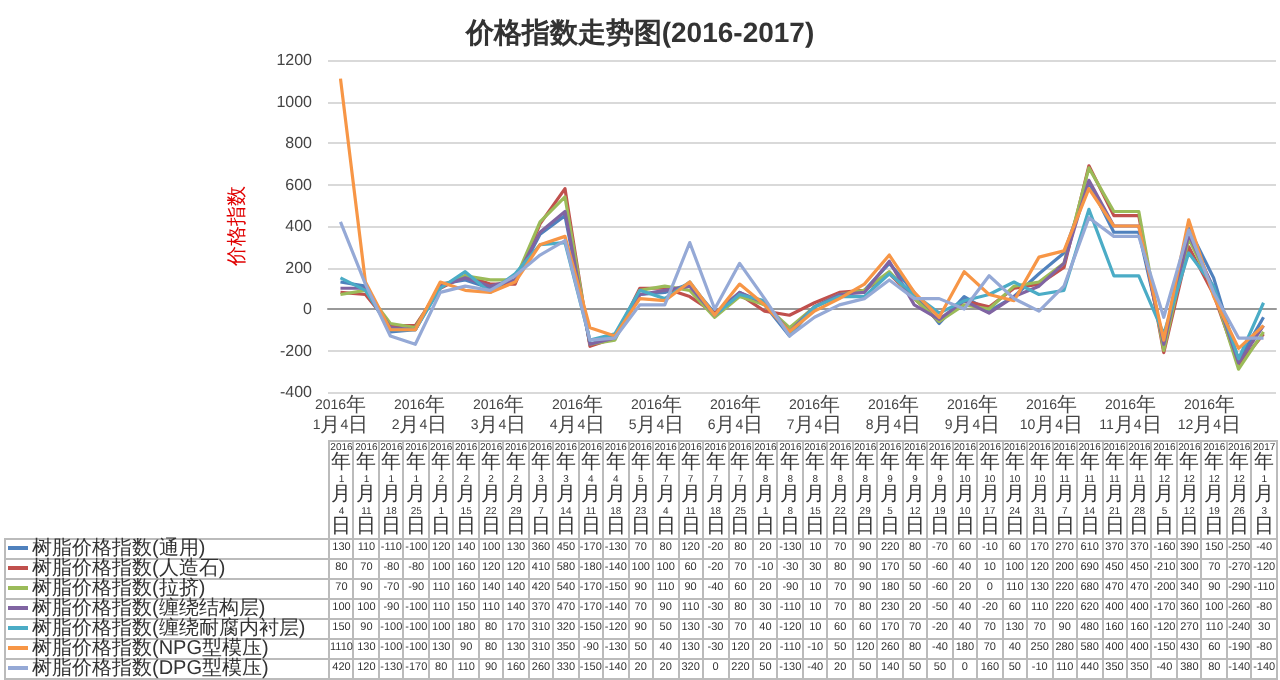 The width and height of the screenshot is (1280, 680). Describe the element at coordinates (169, 629) in the screenshot. I see `legend-label: 树脂价格指数(缠绕耐腐内衬层)` at that location.